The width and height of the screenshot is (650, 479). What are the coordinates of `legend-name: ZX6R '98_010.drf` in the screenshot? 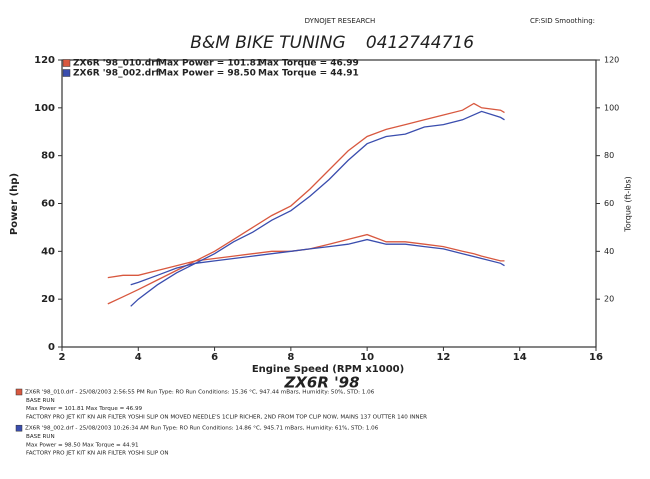 It's located at (116, 64).